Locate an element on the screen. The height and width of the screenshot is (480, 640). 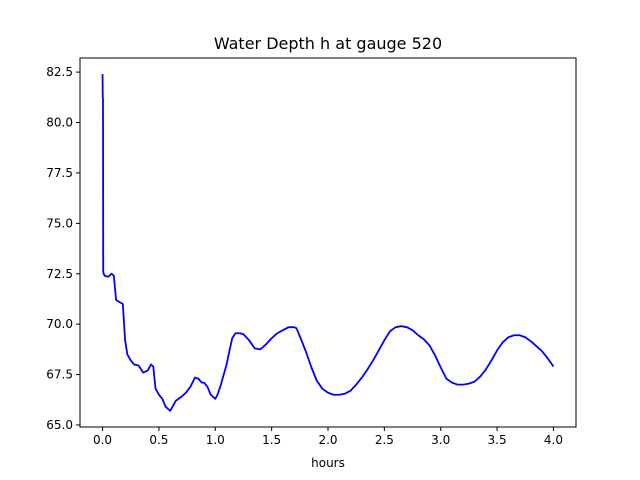
x-tick-label: 2.0 is located at coordinates (327, 440).